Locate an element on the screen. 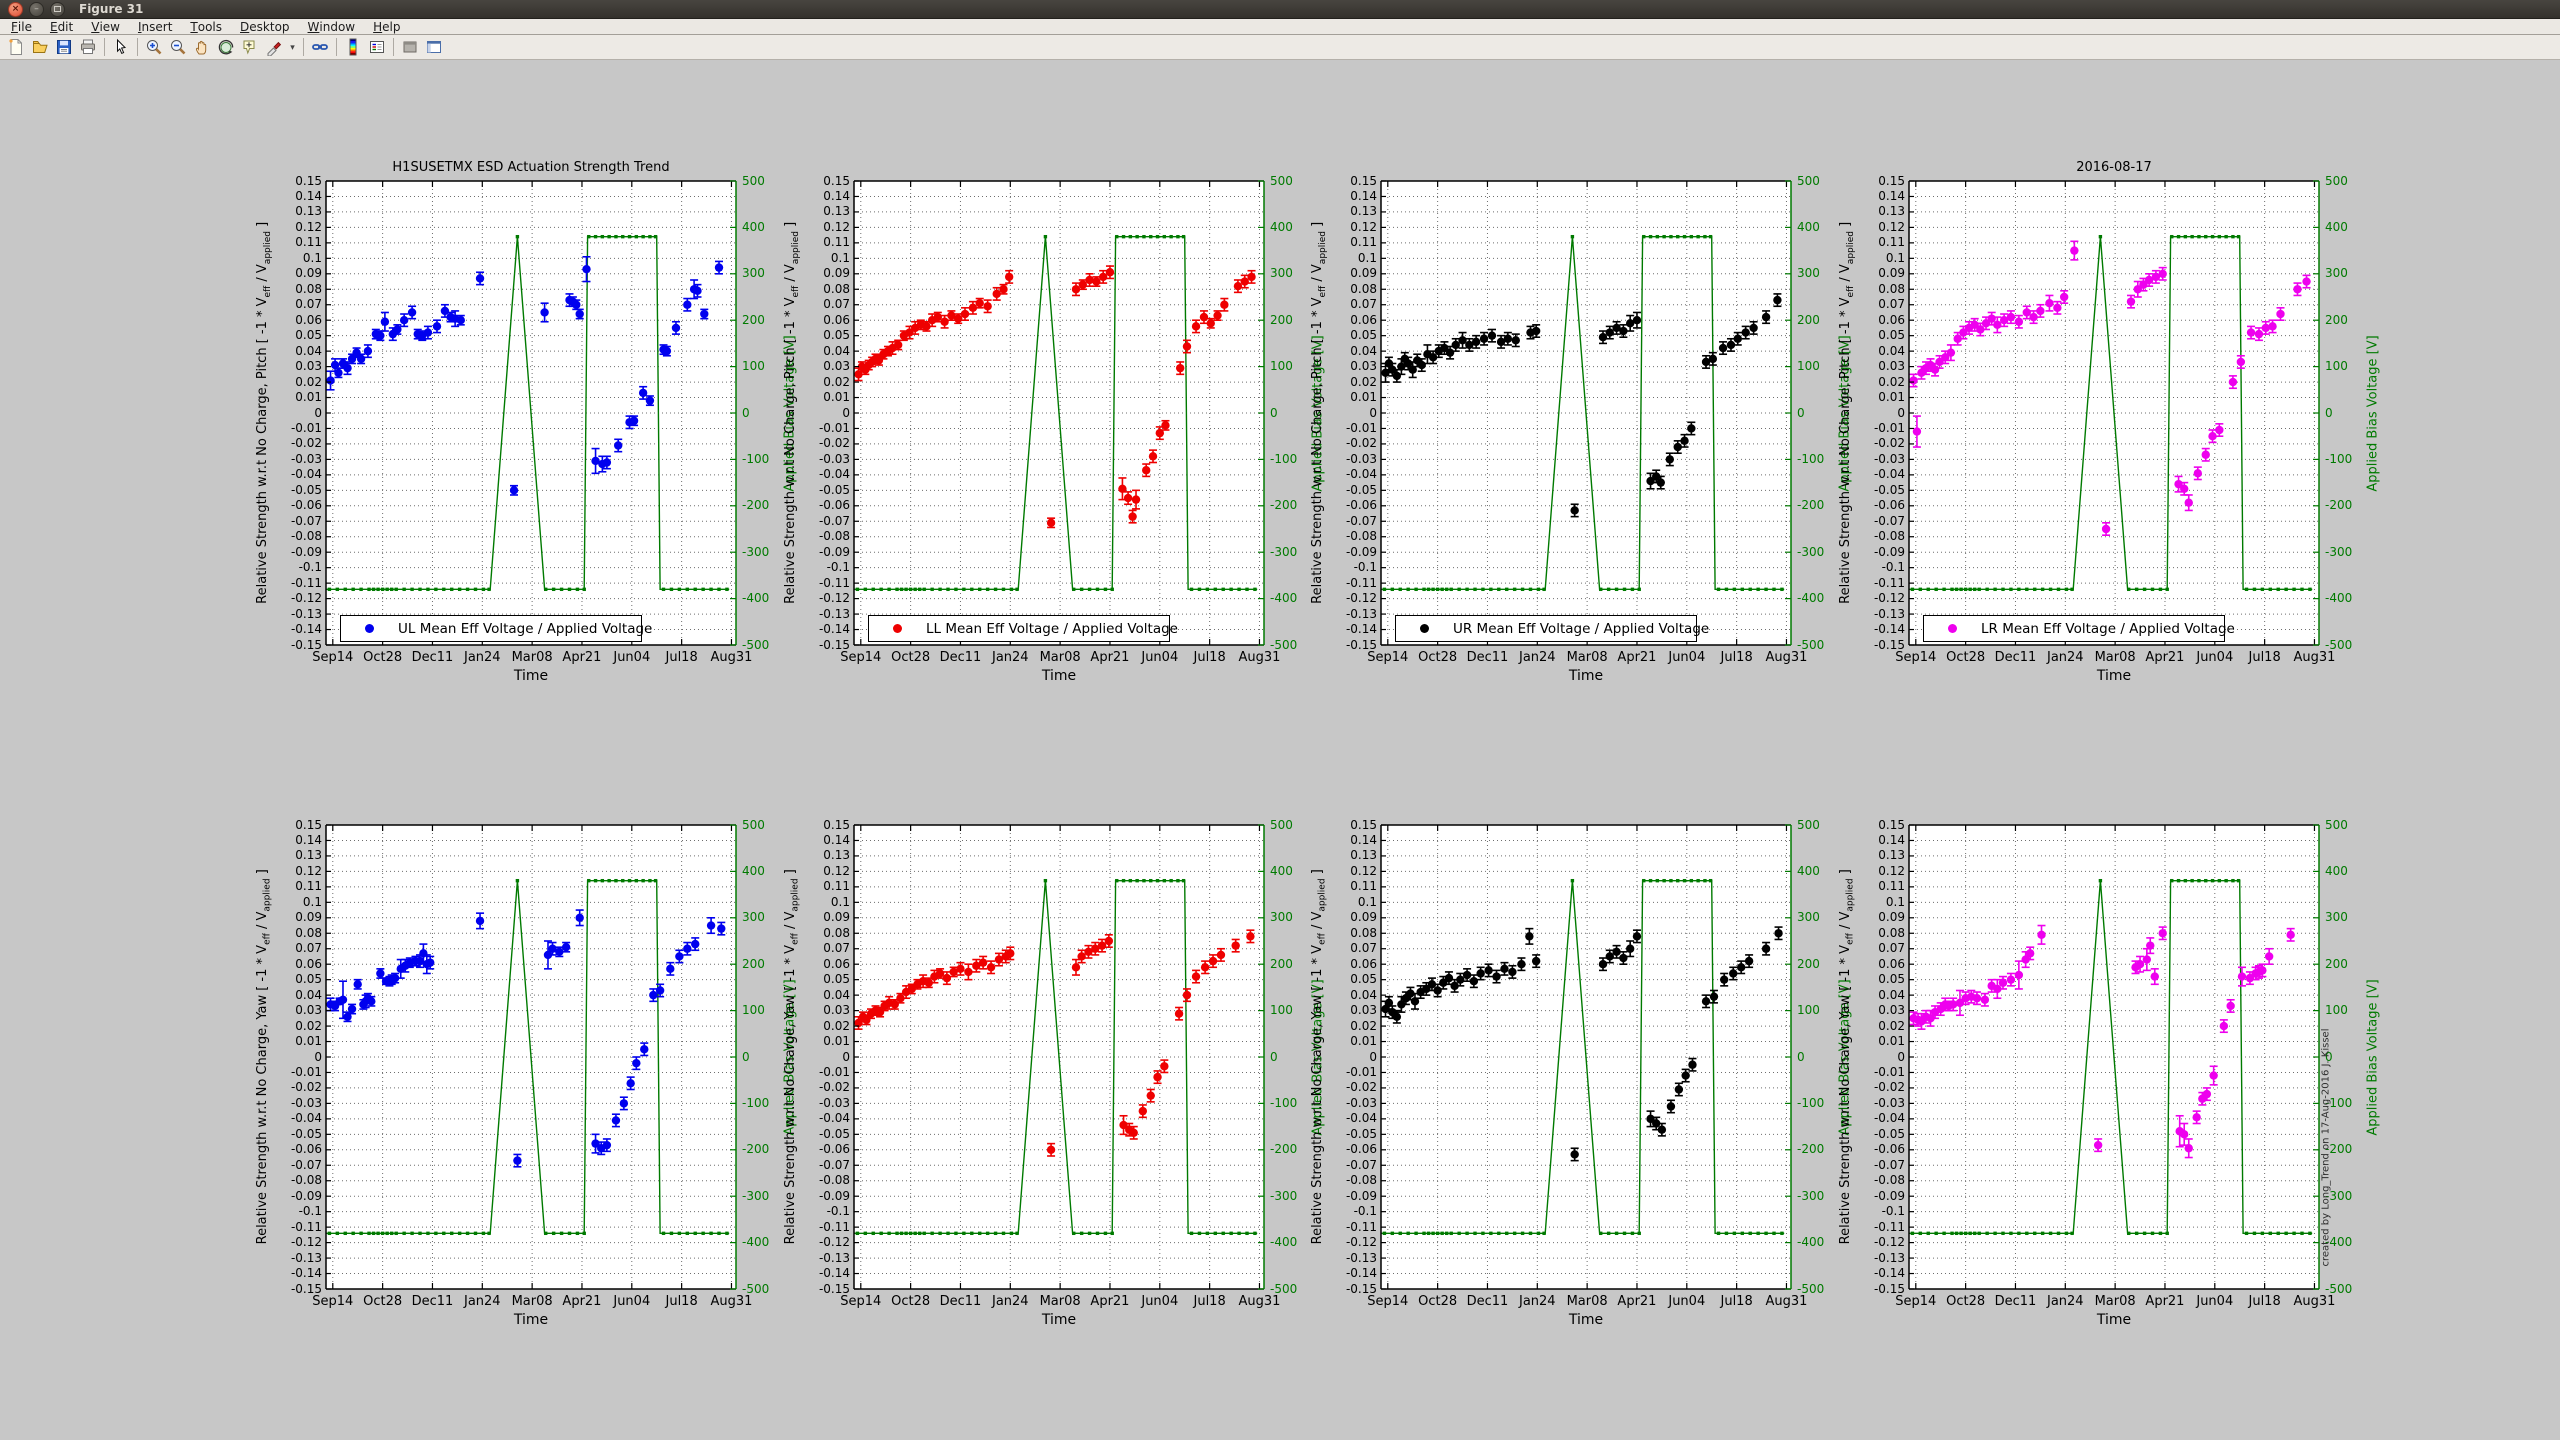 The image size is (2560, 1440). show-plot-tools-button is located at coordinates (434, 47).